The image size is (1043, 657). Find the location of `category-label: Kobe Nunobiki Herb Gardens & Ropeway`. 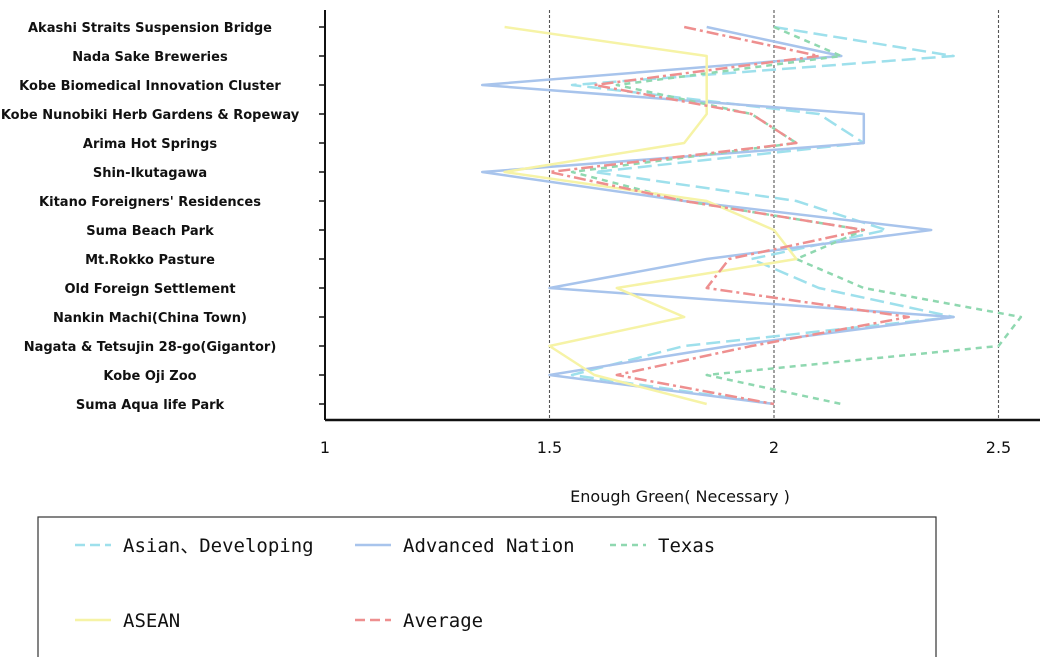

category-label: Kobe Nunobiki Herb Gardens & Ropeway is located at coordinates (150, 115).